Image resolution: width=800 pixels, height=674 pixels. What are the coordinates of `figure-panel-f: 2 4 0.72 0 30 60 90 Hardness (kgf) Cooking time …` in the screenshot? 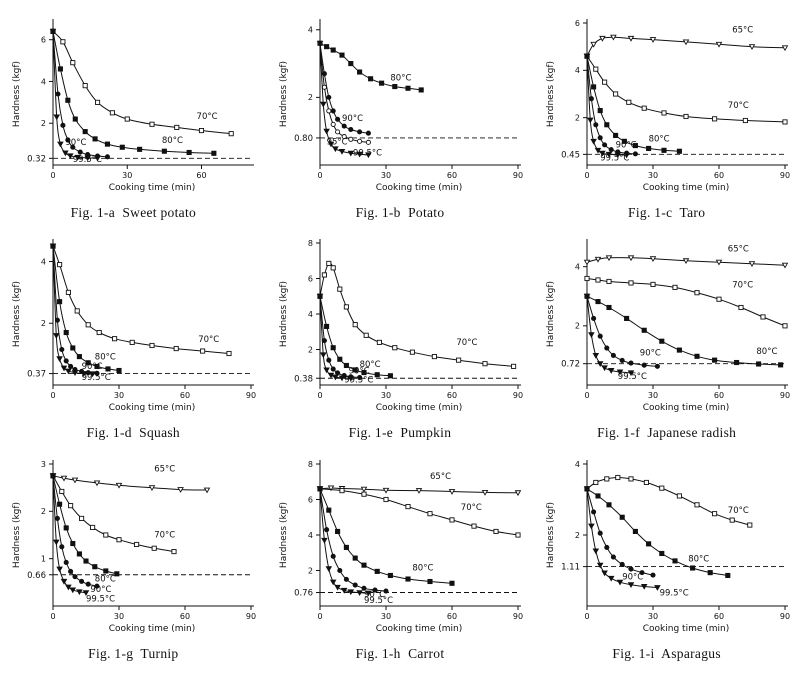 It's located at (667, 337).